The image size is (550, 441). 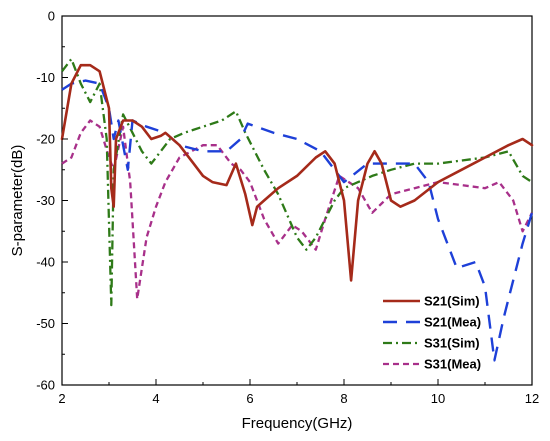 I want to click on y-tick-label: -50, so click(x=45, y=323).